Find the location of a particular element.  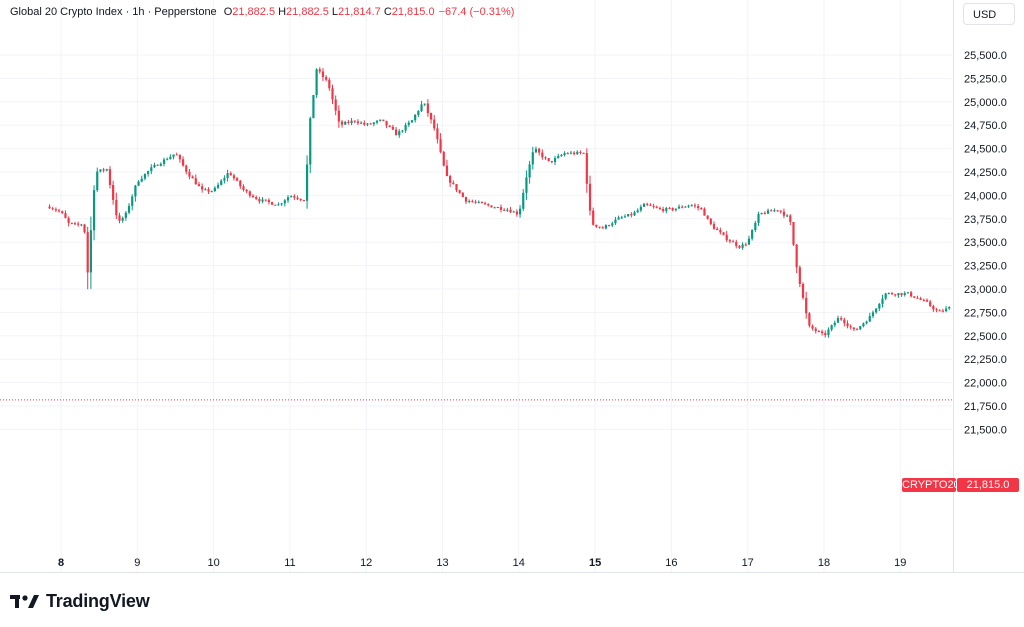

y-tick-label: 24,250.0 is located at coordinates (985, 173).